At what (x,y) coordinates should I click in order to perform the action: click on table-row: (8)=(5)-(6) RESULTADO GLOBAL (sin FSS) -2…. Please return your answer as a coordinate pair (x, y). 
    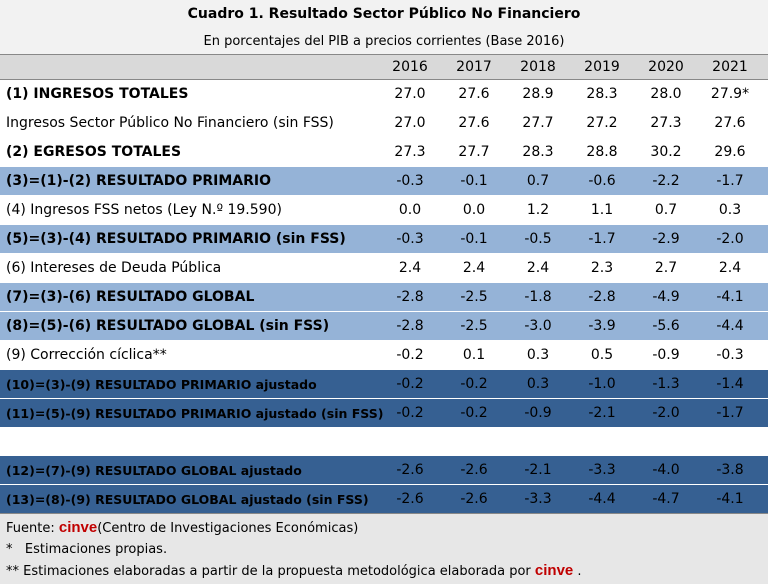
    Looking at the image, I should click on (384, 326).